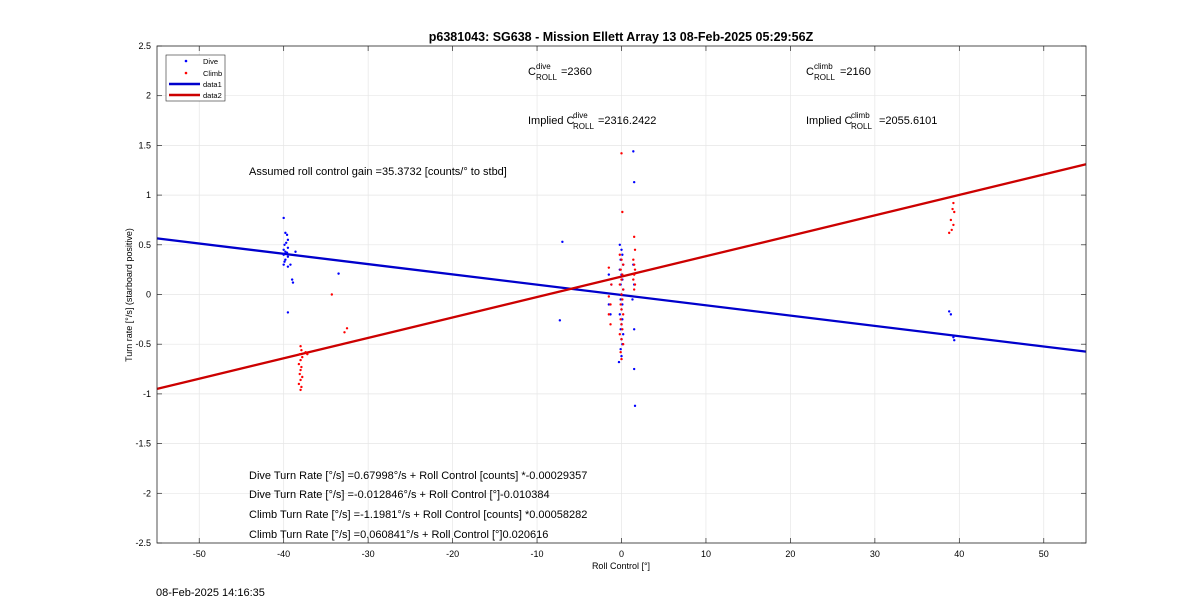 The width and height of the screenshot is (1200, 616). I want to click on x-tick-label: 40, so click(959, 554).